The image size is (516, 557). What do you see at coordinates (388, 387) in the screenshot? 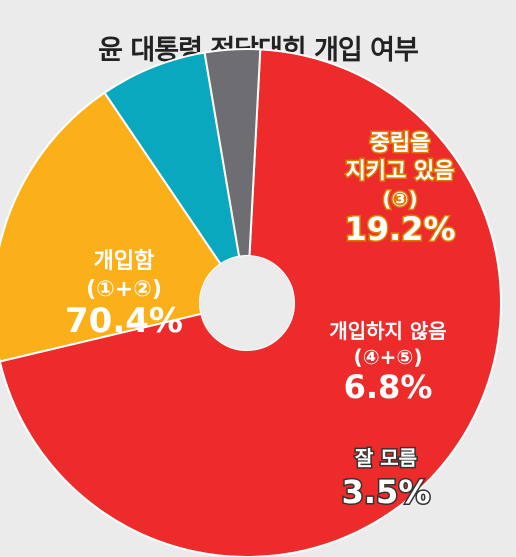
I see `slice-value-2: 6.8%` at bounding box center [388, 387].